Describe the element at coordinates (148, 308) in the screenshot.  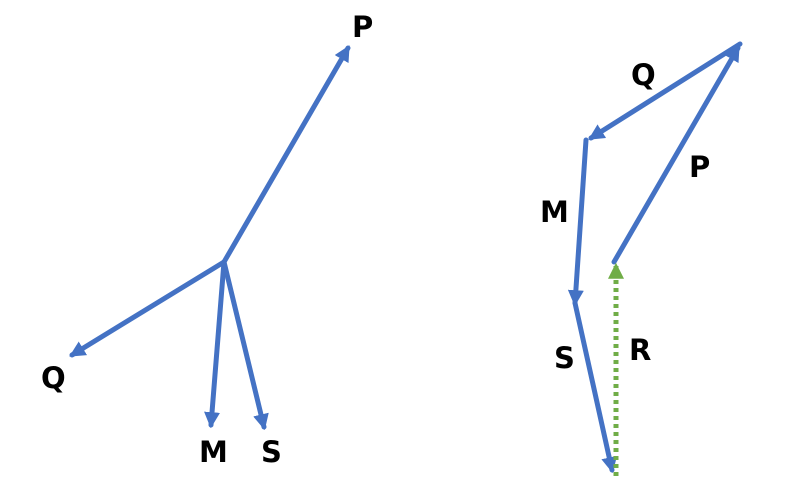
I see `left-vector-q` at that location.